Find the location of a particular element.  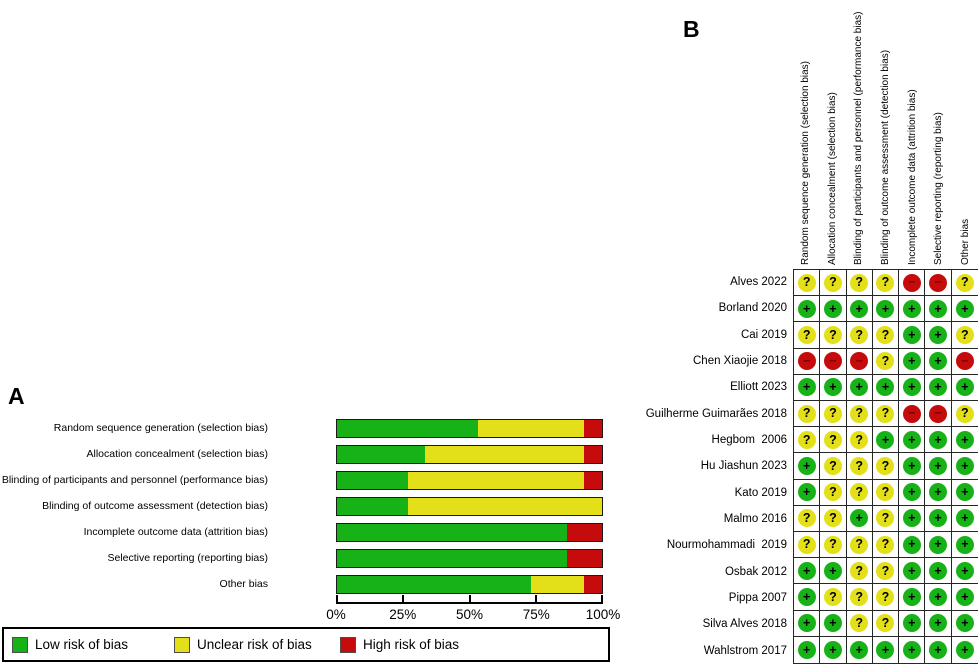

study-label: Pippa 2007 is located at coordinates (757, 597).